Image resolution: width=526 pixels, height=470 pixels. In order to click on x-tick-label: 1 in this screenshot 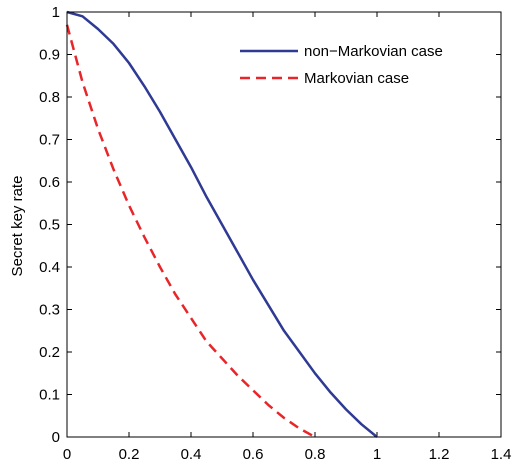, I will do `click(377, 454)`.